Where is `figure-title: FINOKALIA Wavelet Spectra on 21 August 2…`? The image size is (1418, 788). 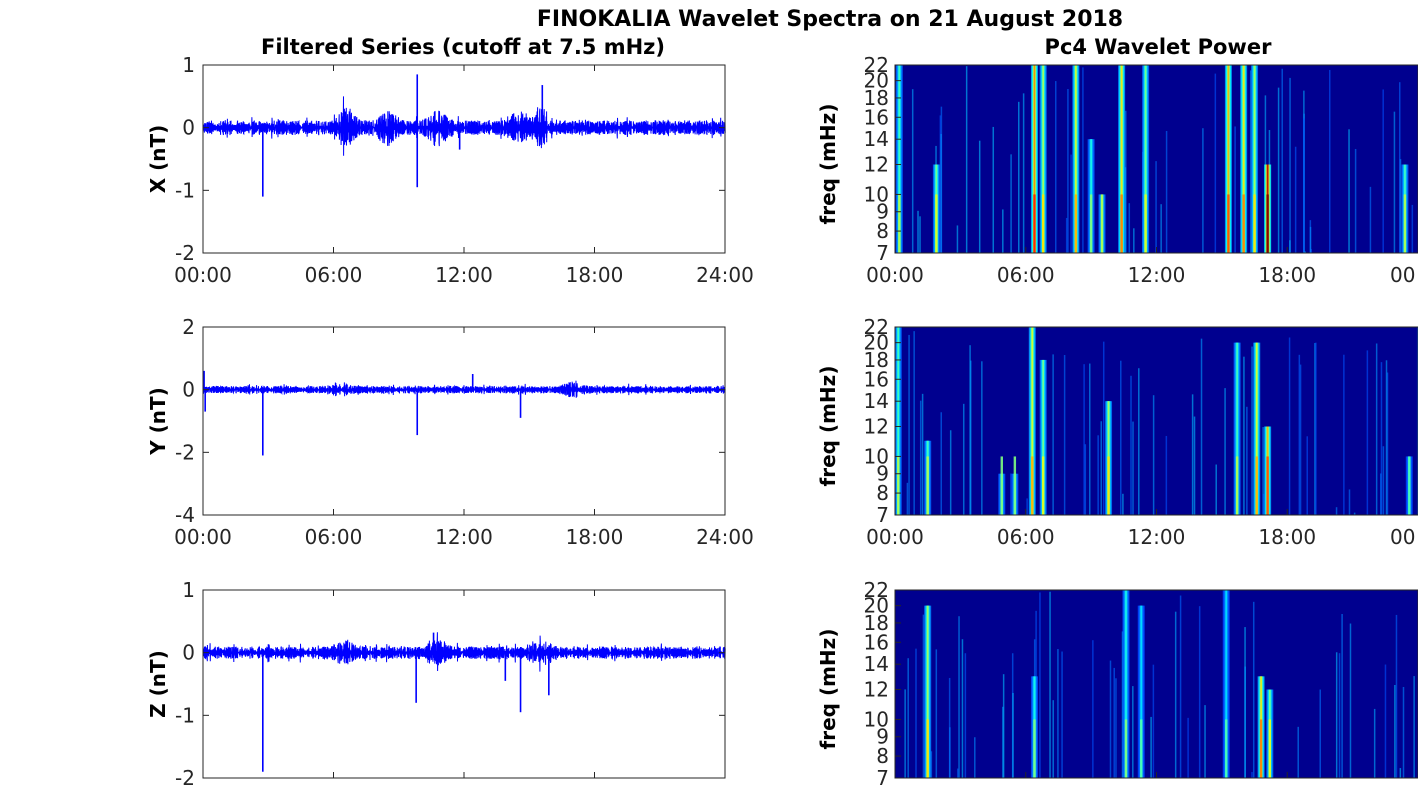 figure-title: FINOKALIA Wavelet Spectra on 21 August 2… is located at coordinates (830, 19).